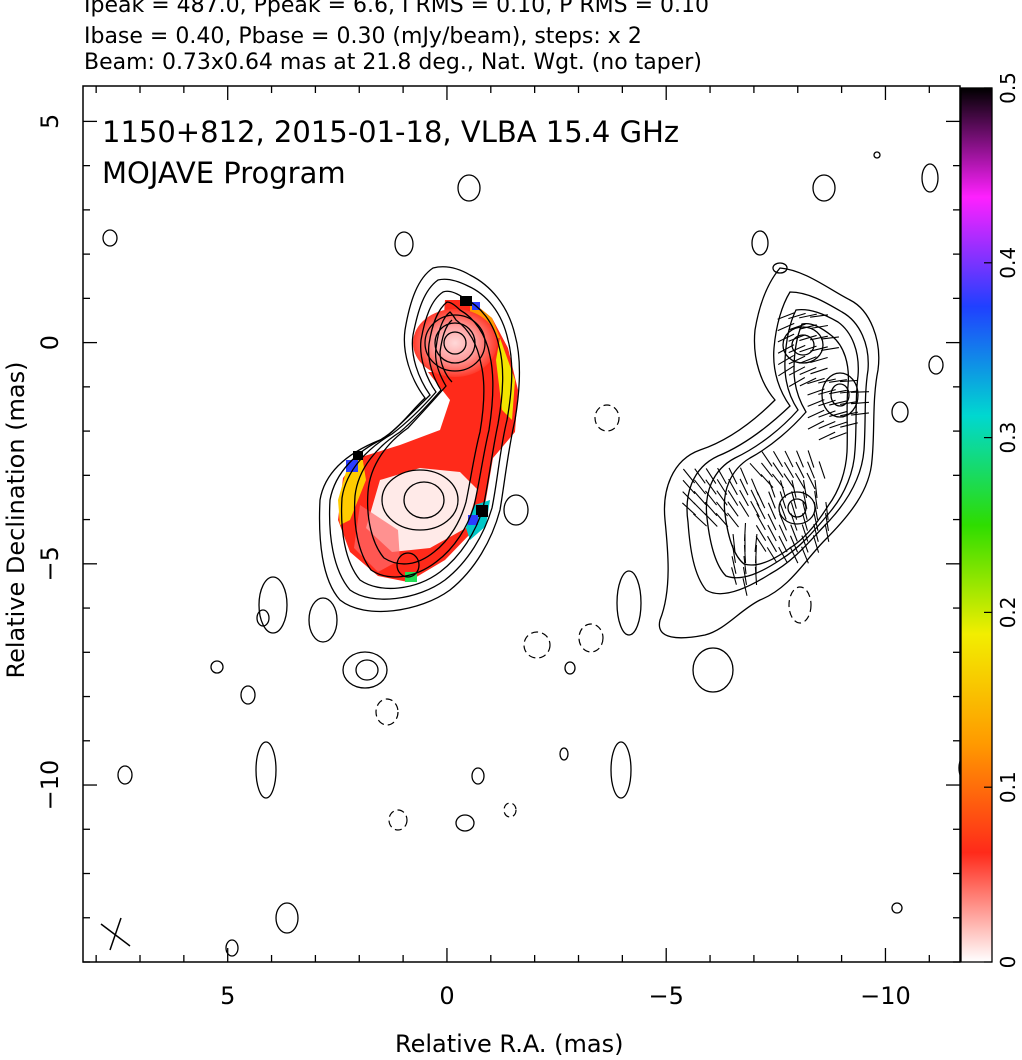  What do you see at coordinates (50, 563) in the screenshot?
I see `y-tick-label: −5` at bounding box center [50, 563].